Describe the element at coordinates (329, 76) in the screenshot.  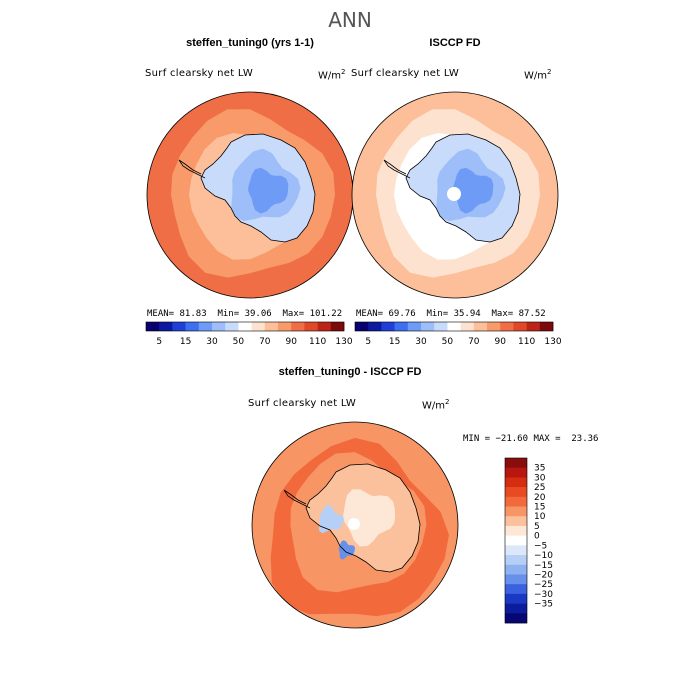
I see `model-units-base: W/m` at that location.